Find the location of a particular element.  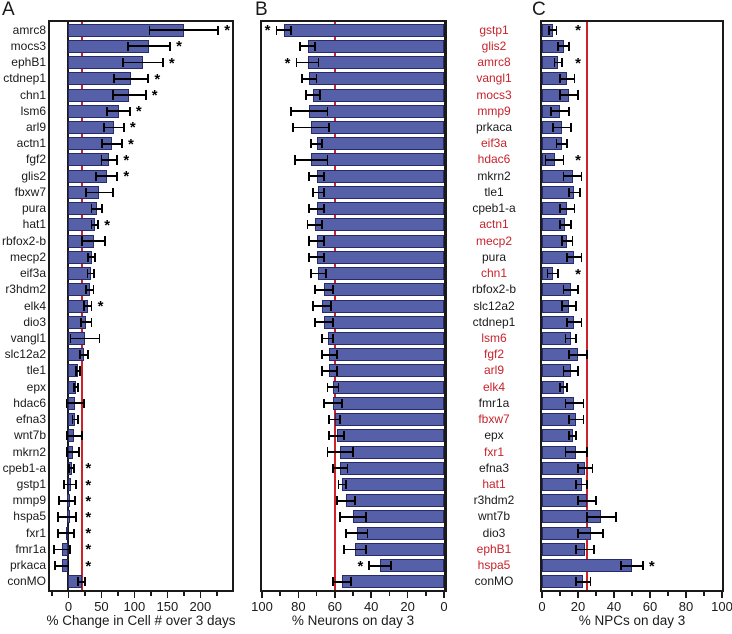

row-label-A-conMO: conMO is located at coordinates (26, 581).